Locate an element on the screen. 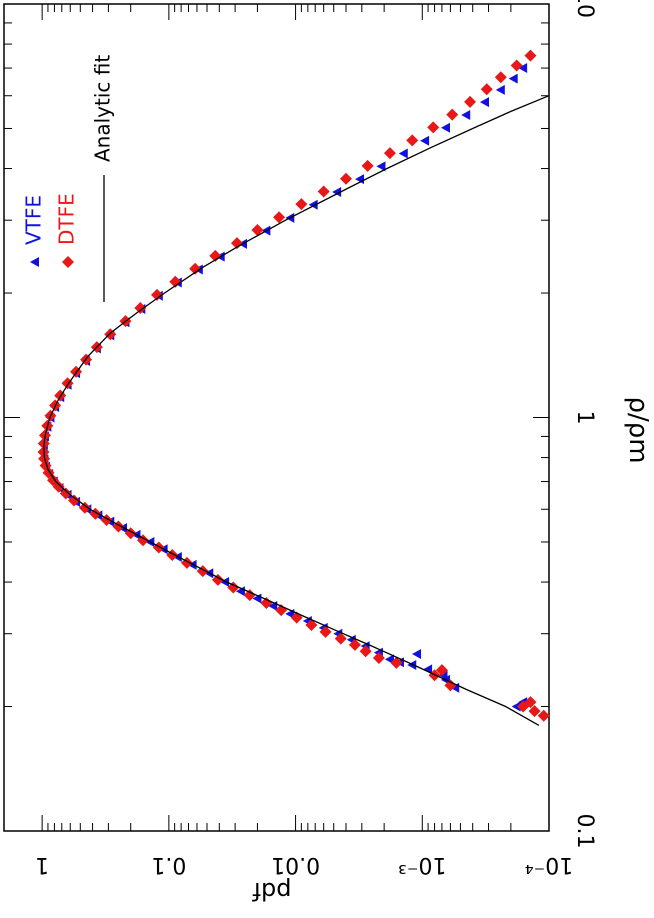  legend-vtfe-marker is located at coordinates (34, 262).